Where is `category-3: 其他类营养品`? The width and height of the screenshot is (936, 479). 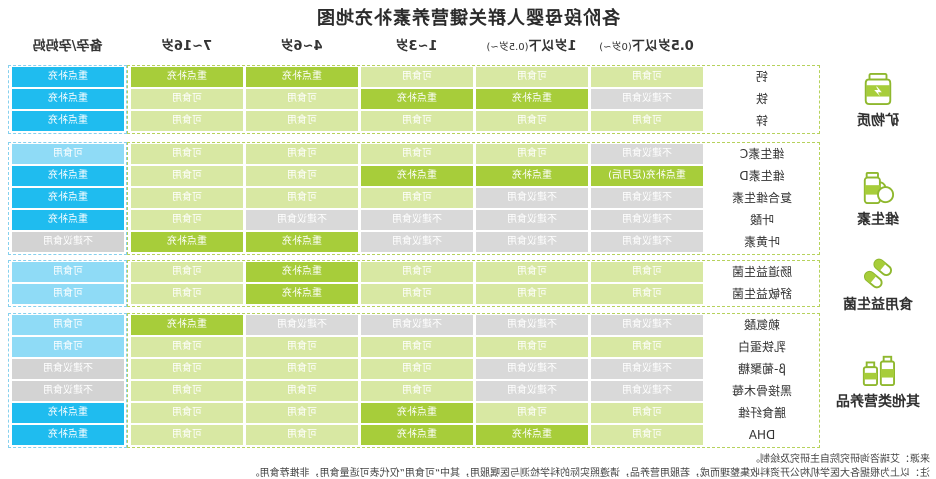
category-3: 其他类营养品 is located at coordinates (878, 382).